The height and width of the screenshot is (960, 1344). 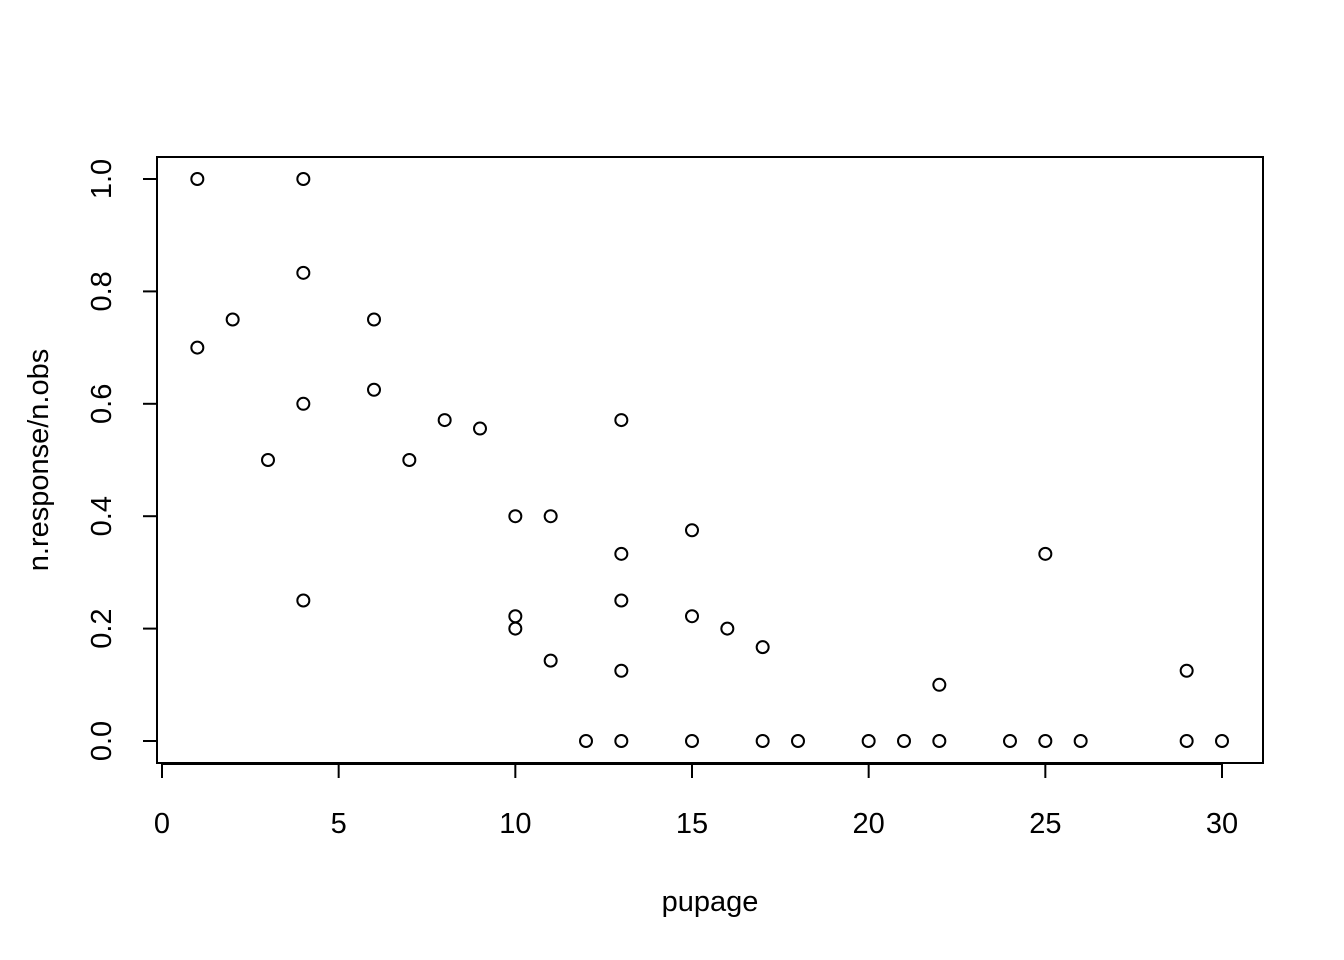 I want to click on x-tick-label: 30, so click(x=1222, y=824).